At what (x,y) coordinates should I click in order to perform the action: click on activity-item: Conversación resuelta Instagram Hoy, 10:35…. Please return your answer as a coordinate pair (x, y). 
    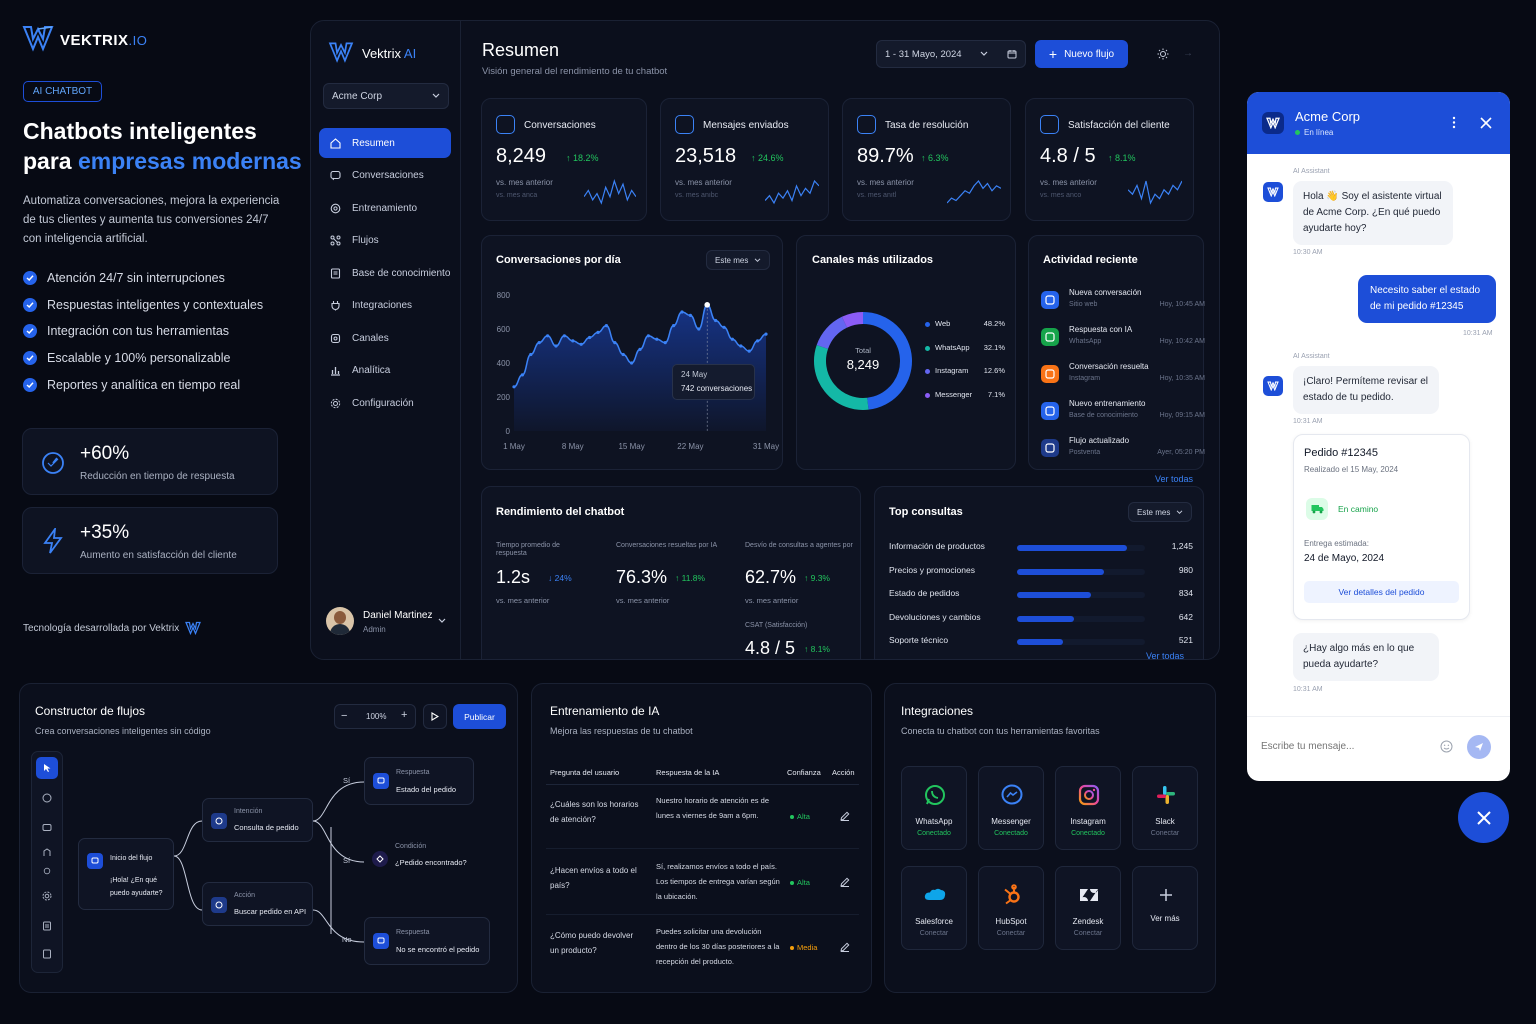
    Looking at the image, I should click on (1123, 377).